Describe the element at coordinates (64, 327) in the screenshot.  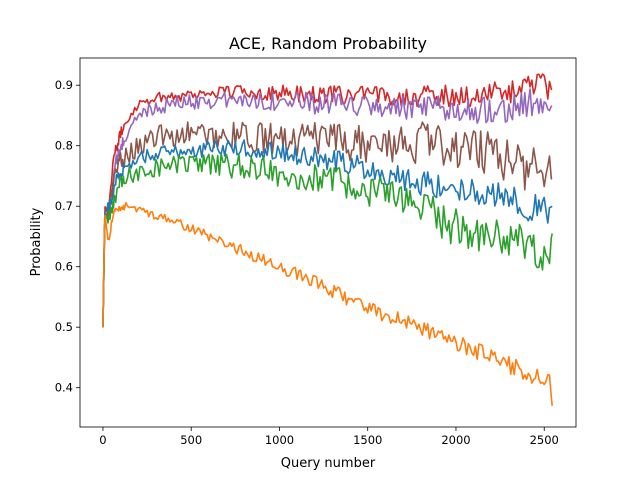
I see `y-tick-label: 0.5` at that location.